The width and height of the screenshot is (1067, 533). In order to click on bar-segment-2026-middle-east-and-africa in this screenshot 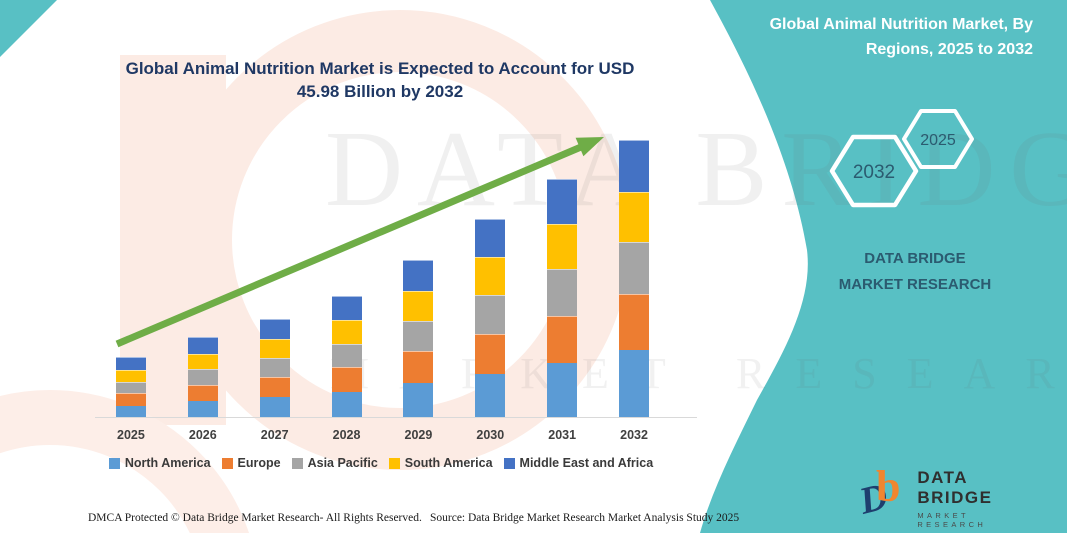, I will do `click(202, 345)`.